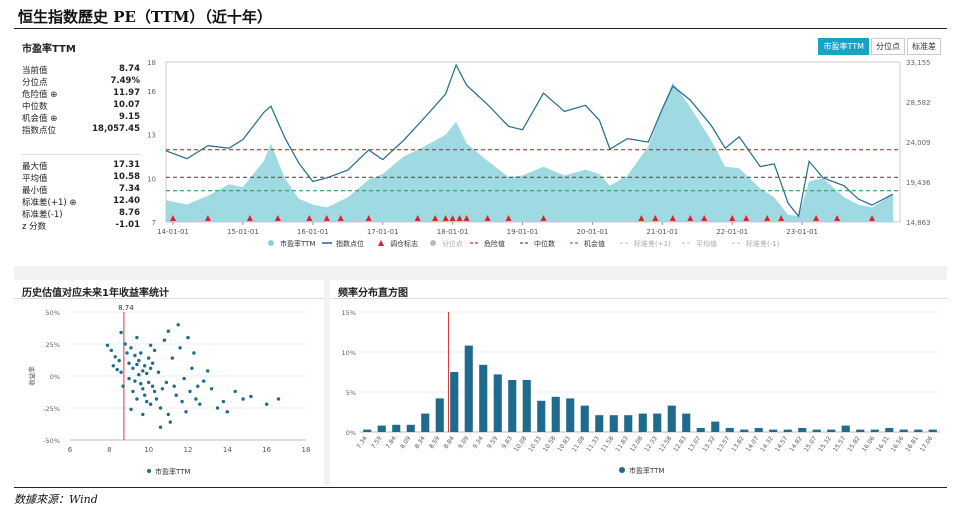 This screenshot has width=975, height=518. I want to click on scatter-y-tick: -50%, so click(51, 441).